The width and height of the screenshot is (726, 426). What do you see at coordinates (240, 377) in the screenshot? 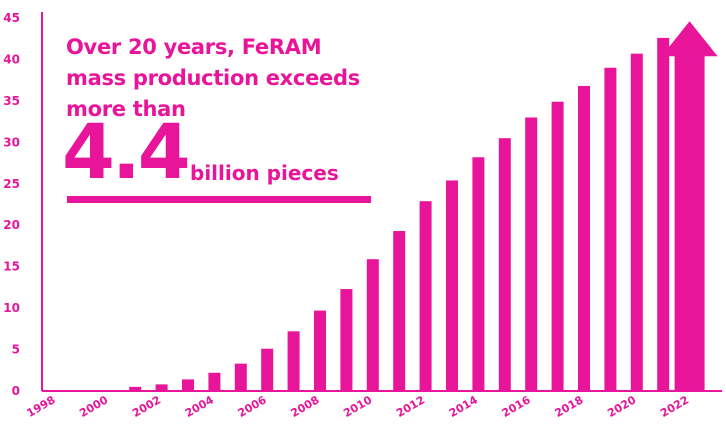
I see `bar-2005` at bounding box center [240, 377].